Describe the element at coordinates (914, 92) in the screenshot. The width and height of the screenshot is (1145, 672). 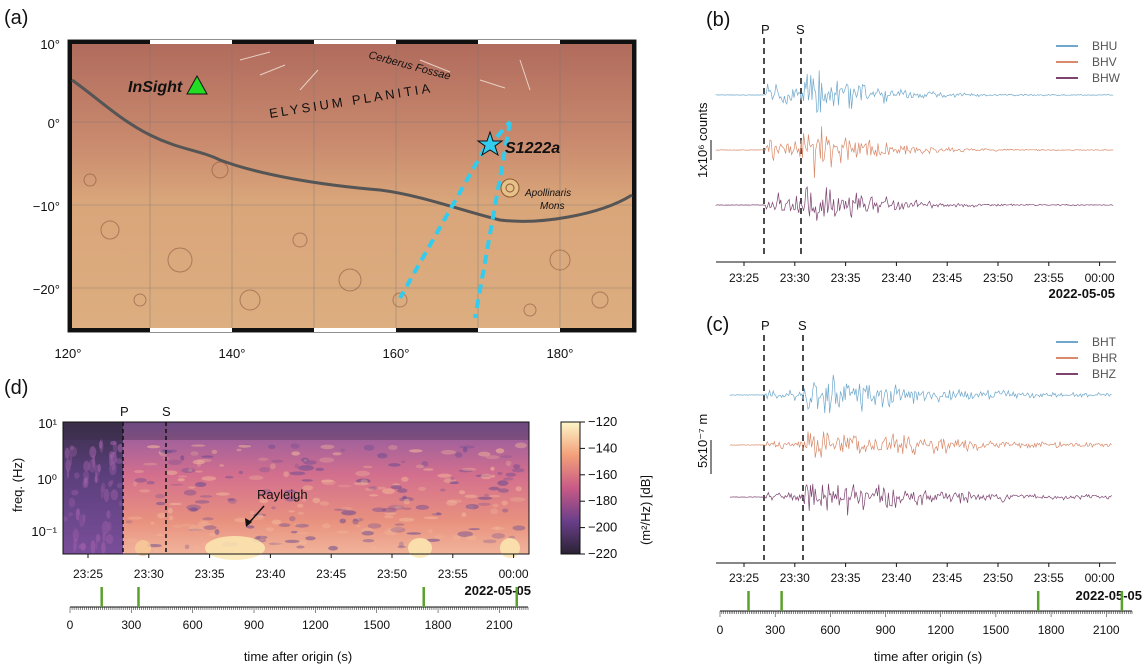
I see `trace-bhu` at that location.